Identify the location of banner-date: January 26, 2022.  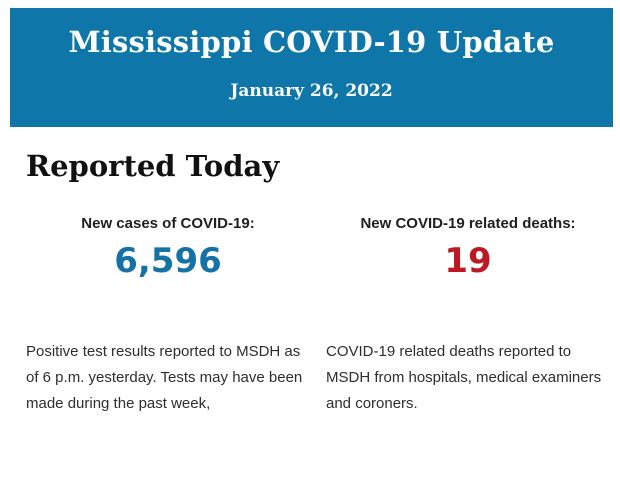
(311, 90).